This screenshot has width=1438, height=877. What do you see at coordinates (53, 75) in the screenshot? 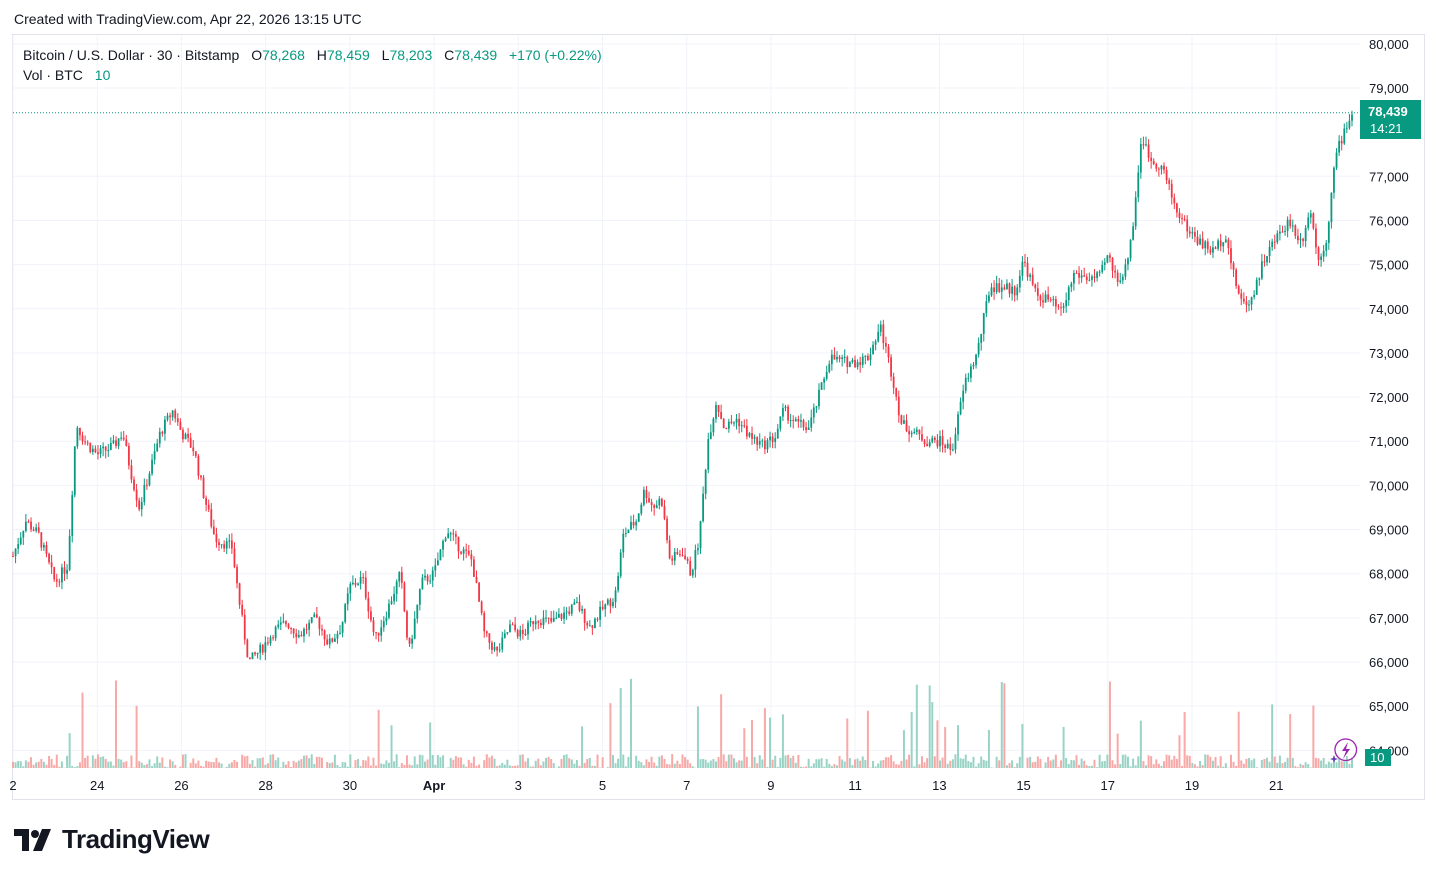
I see `volume-label: Vol · BTC` at bounding box center [53, 75].